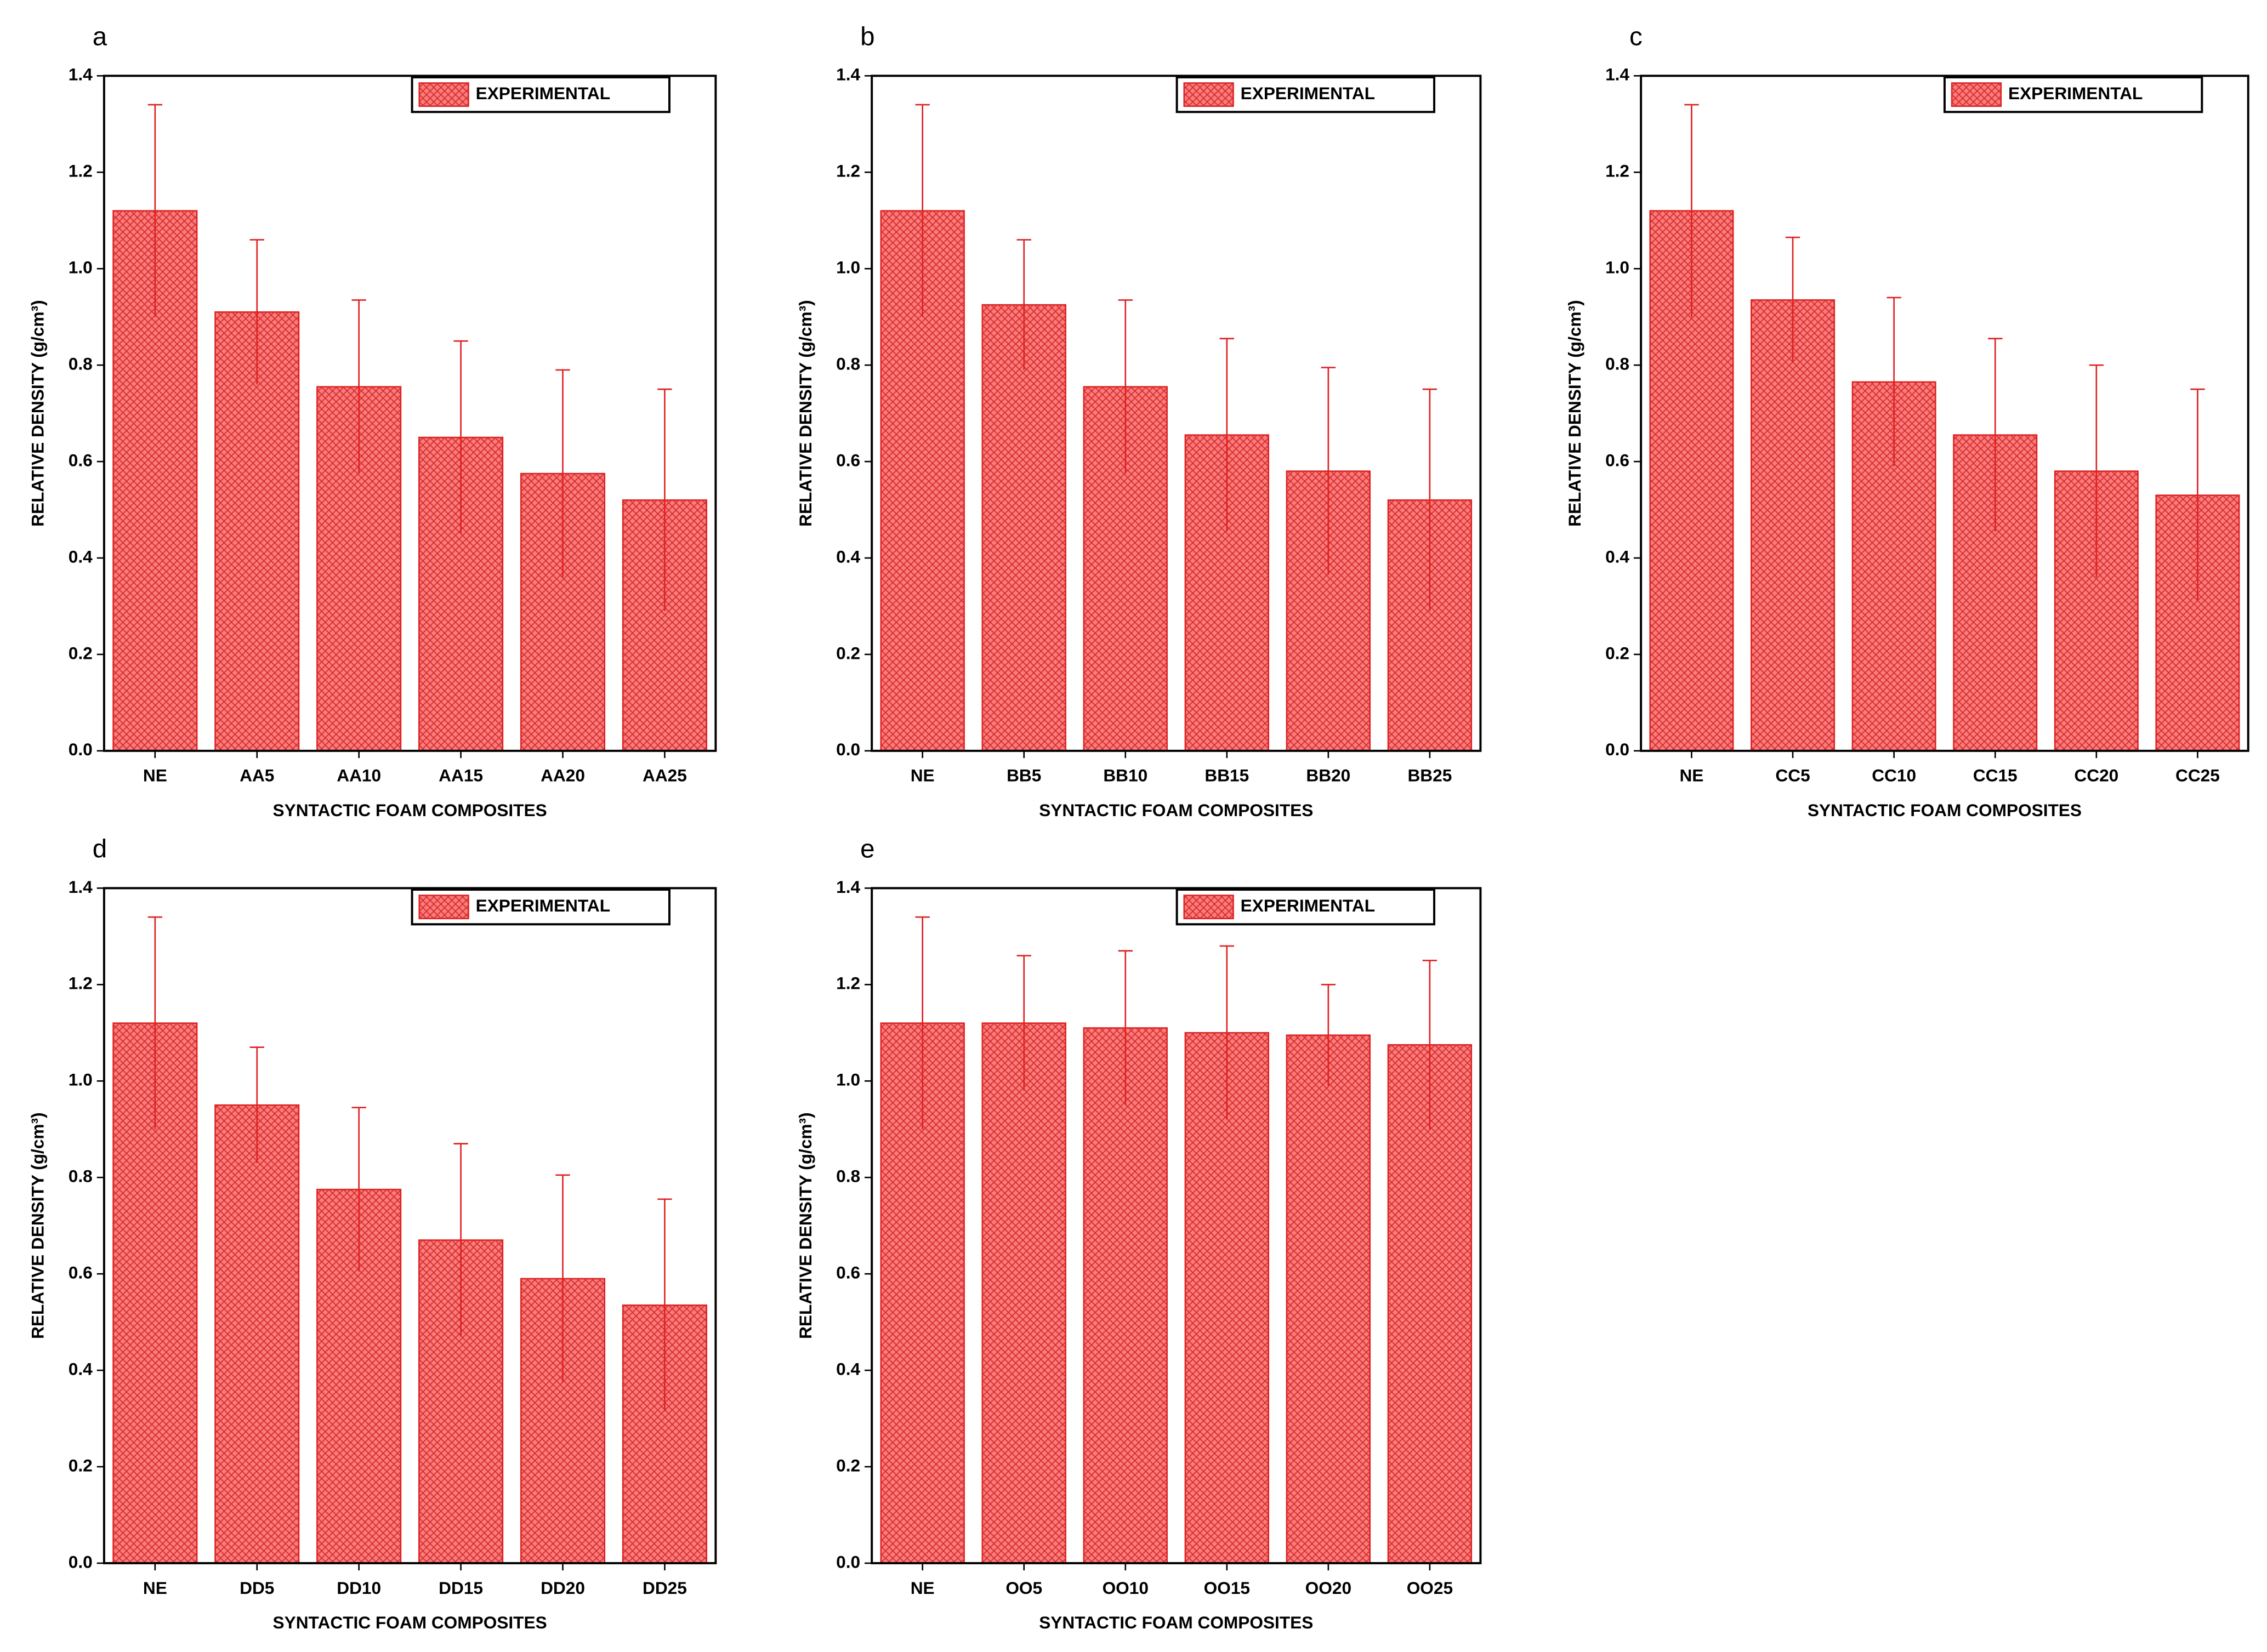 Image resolution: width=2267 pixels, height=1652 pixels. What do you see at coordinates (1430, 1588) in the screenshot?
I see `x-tick-label: OO25` at bounding box center [1430, 1588].